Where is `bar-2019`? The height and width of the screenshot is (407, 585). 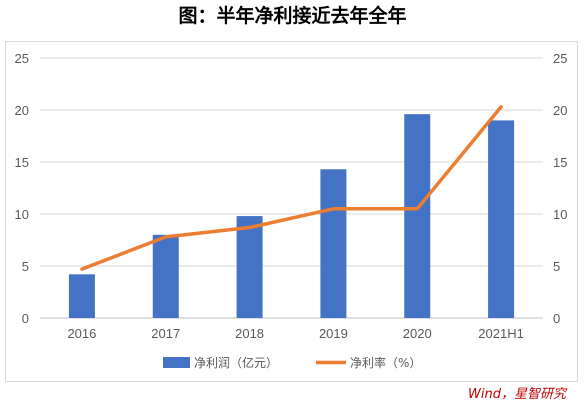 bar-2019 is located at coordinates (333, 243).